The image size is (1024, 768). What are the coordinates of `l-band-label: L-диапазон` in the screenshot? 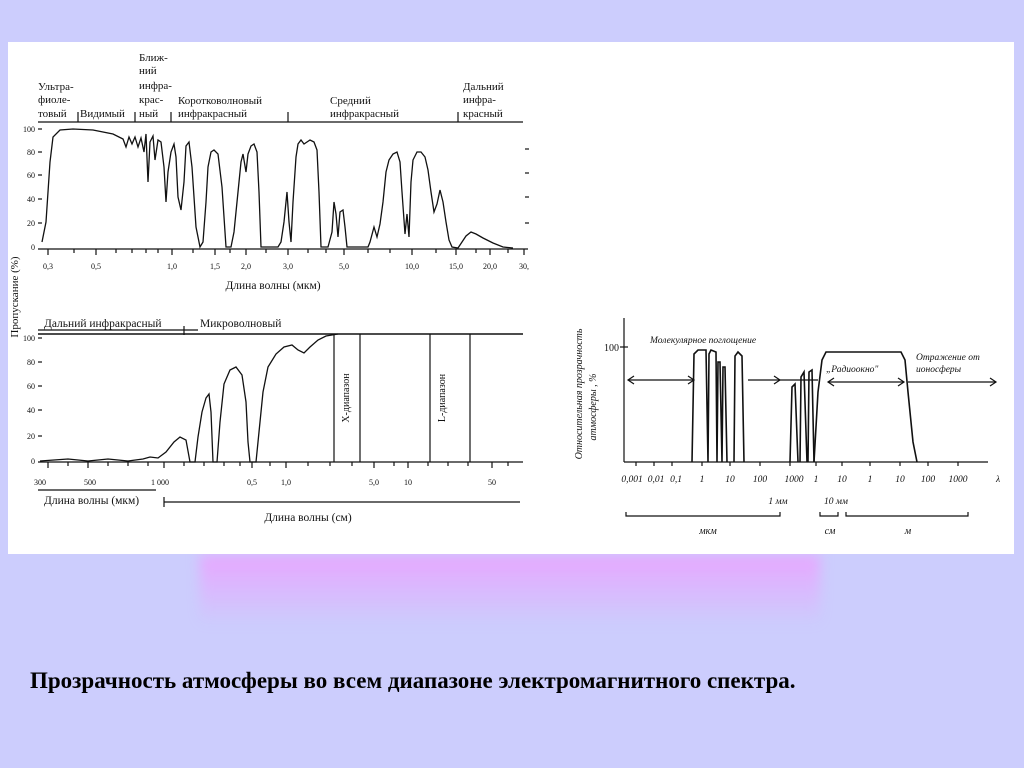 It's located at (442, 397).